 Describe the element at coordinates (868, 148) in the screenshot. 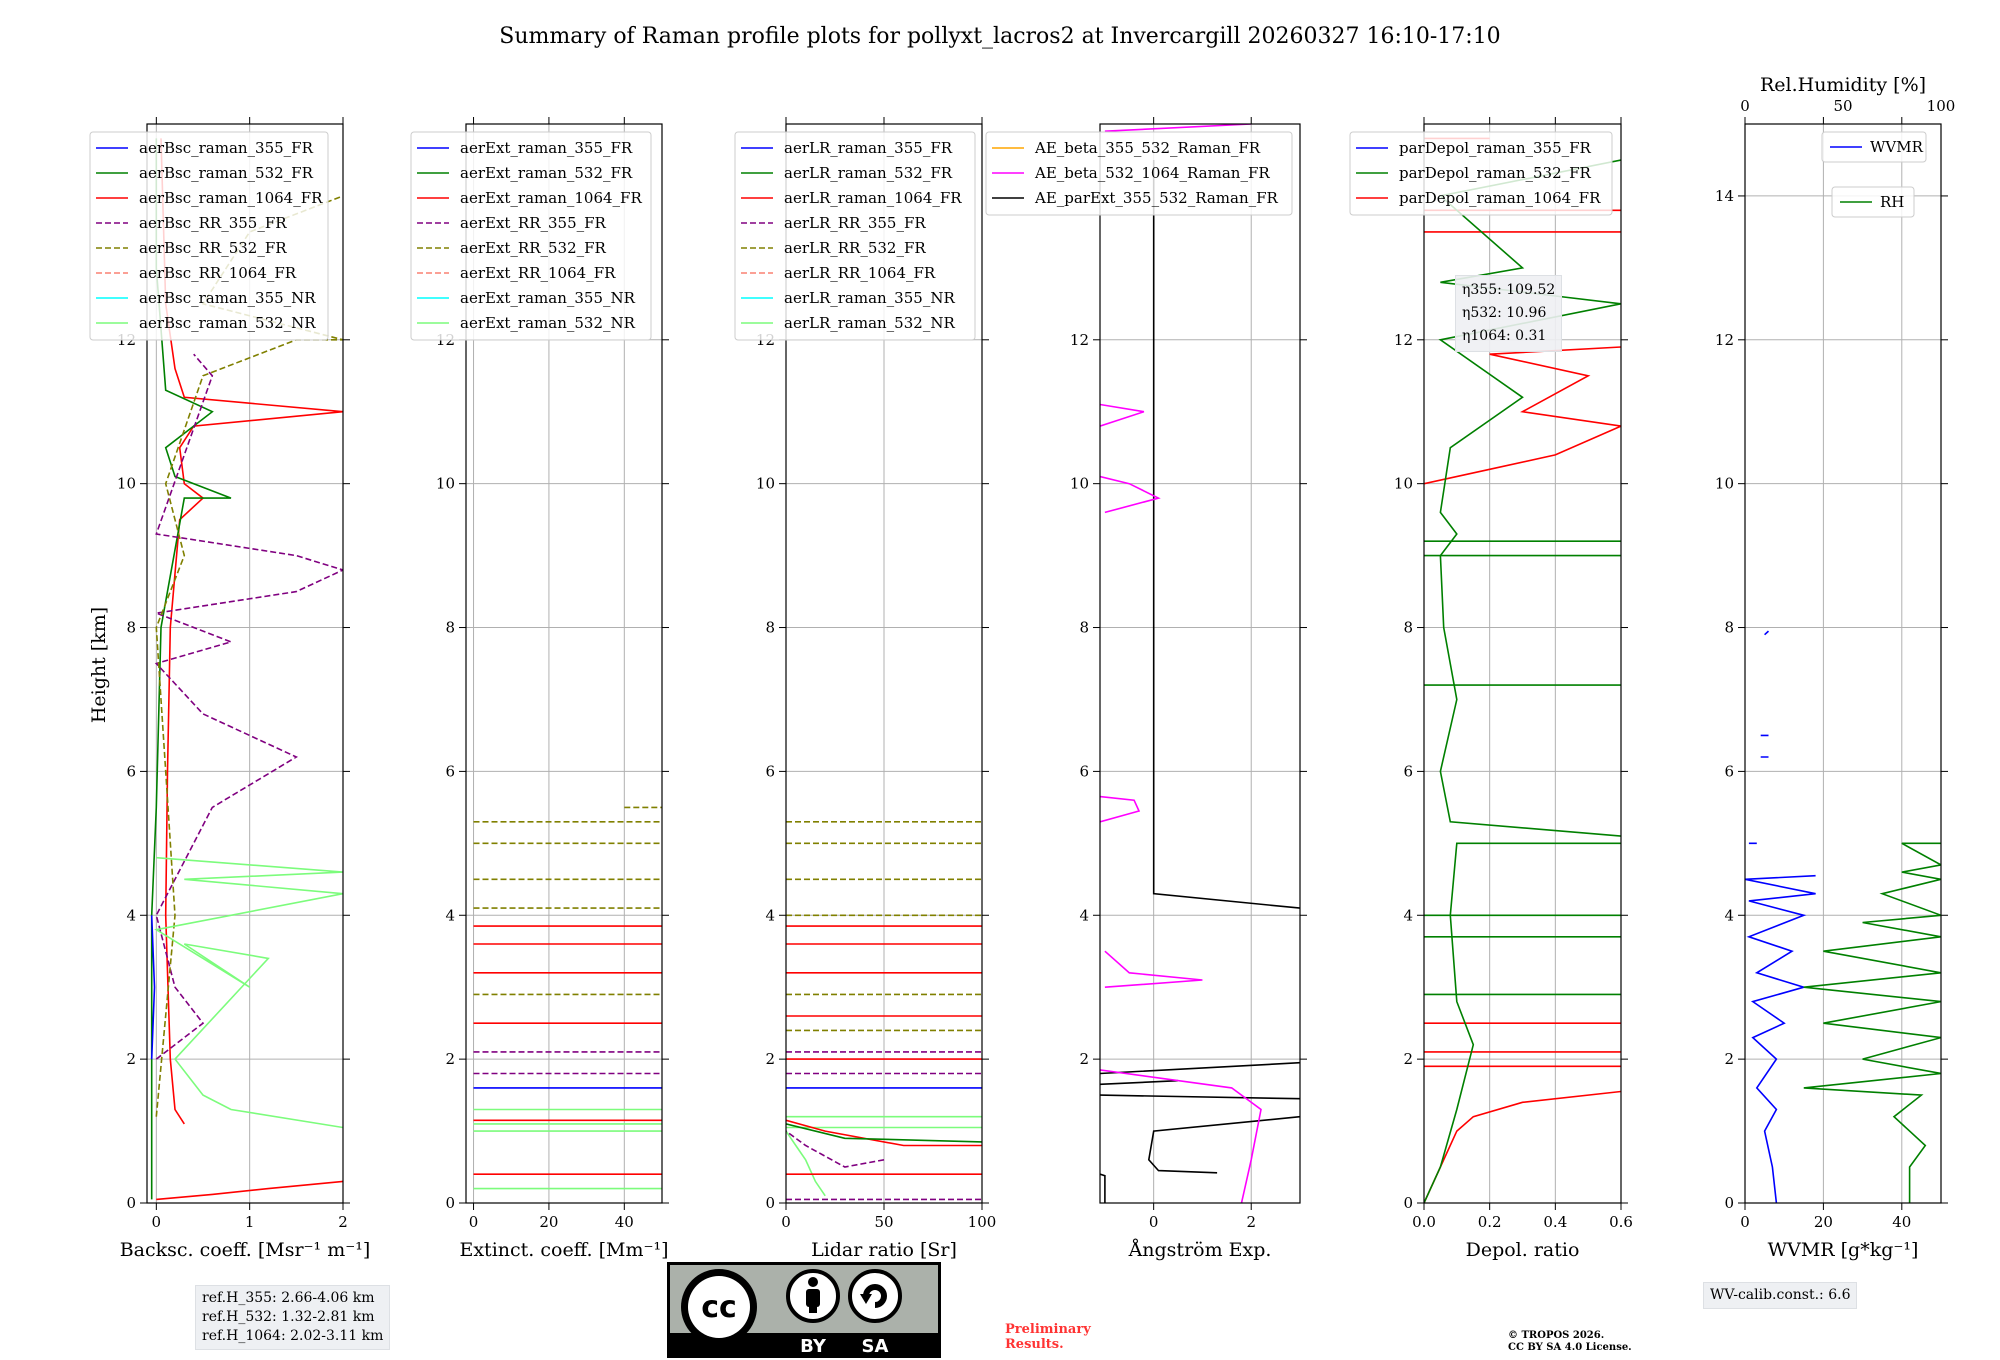

I see `legend-label: aerLR_raman_355_FR` at that location.